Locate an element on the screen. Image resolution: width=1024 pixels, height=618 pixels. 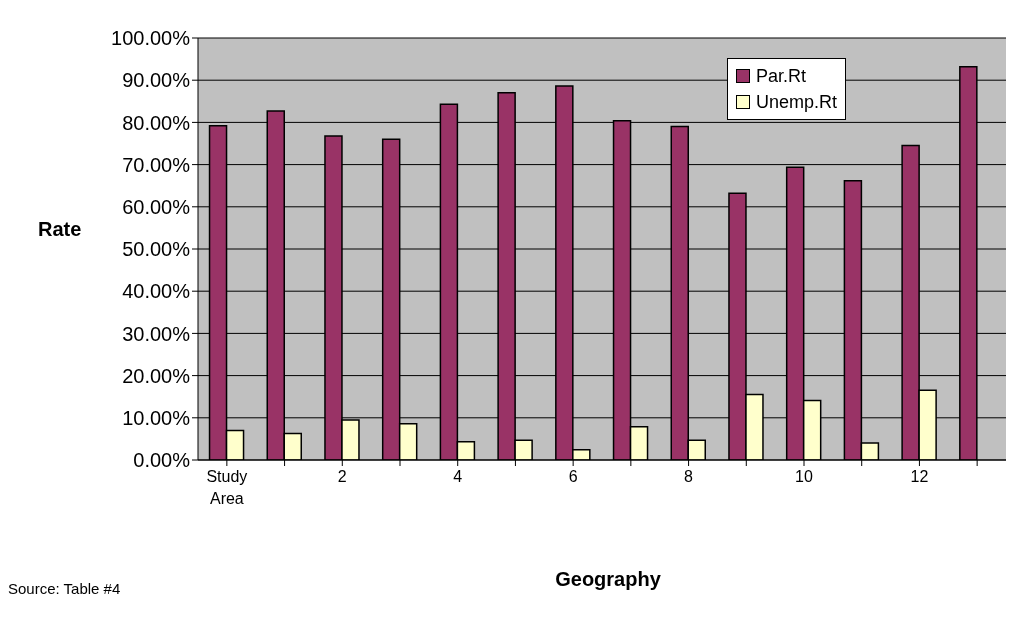
source-note: Source: Table #4 is located at coordinates (64, 588).